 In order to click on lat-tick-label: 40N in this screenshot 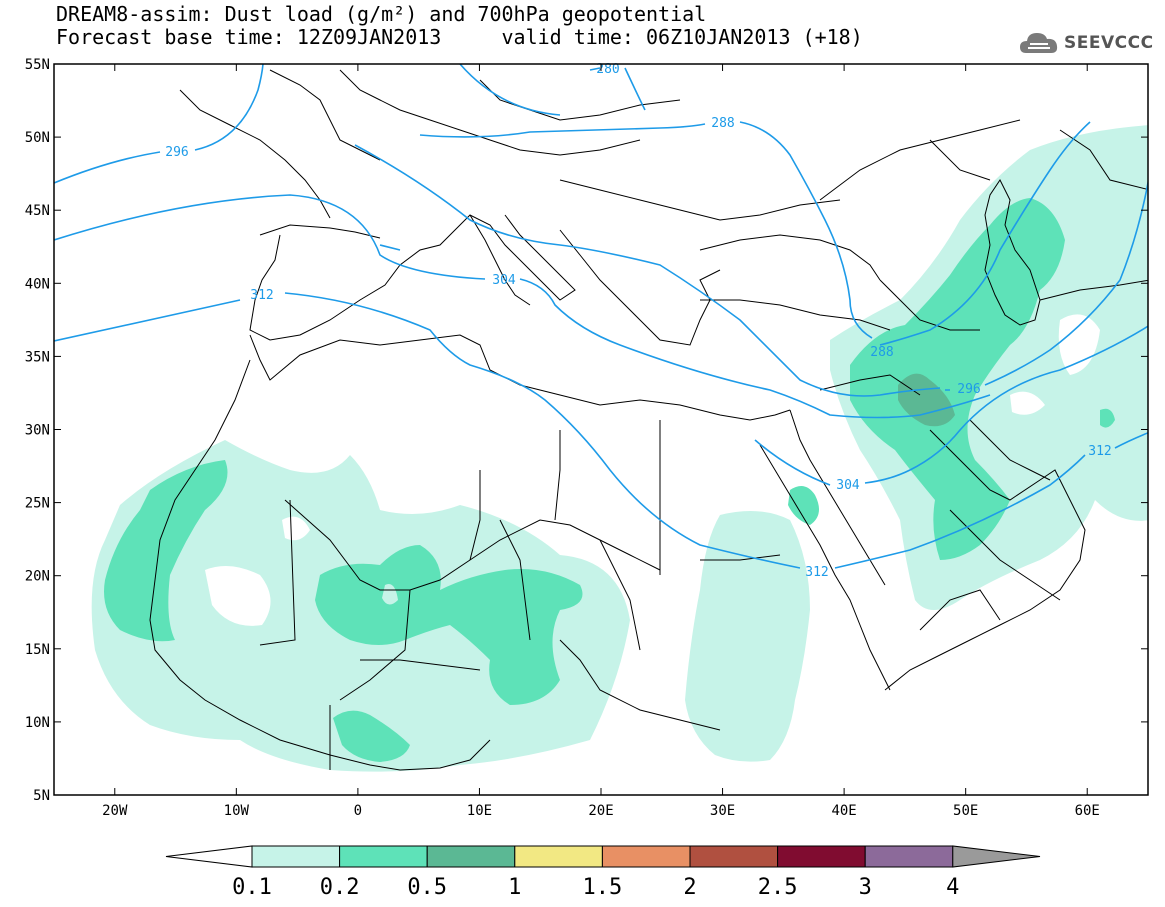, I will do `click(37, 284)`.